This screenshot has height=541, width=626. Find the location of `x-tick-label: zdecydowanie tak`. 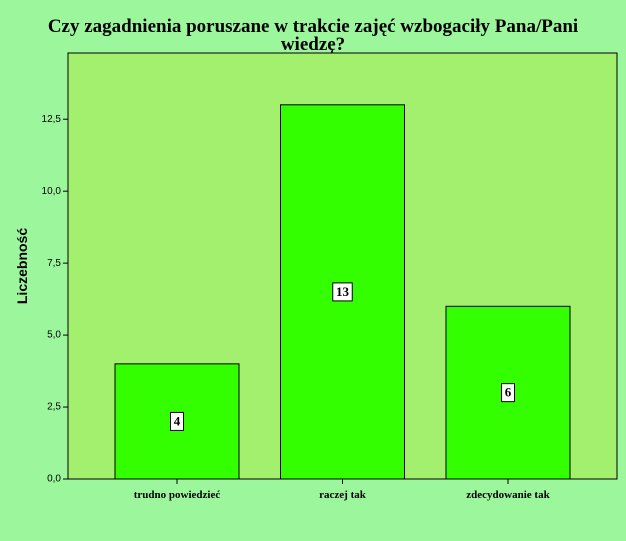

x-tick-label: zdecydowanie tak is located at coordinates (508, 495).